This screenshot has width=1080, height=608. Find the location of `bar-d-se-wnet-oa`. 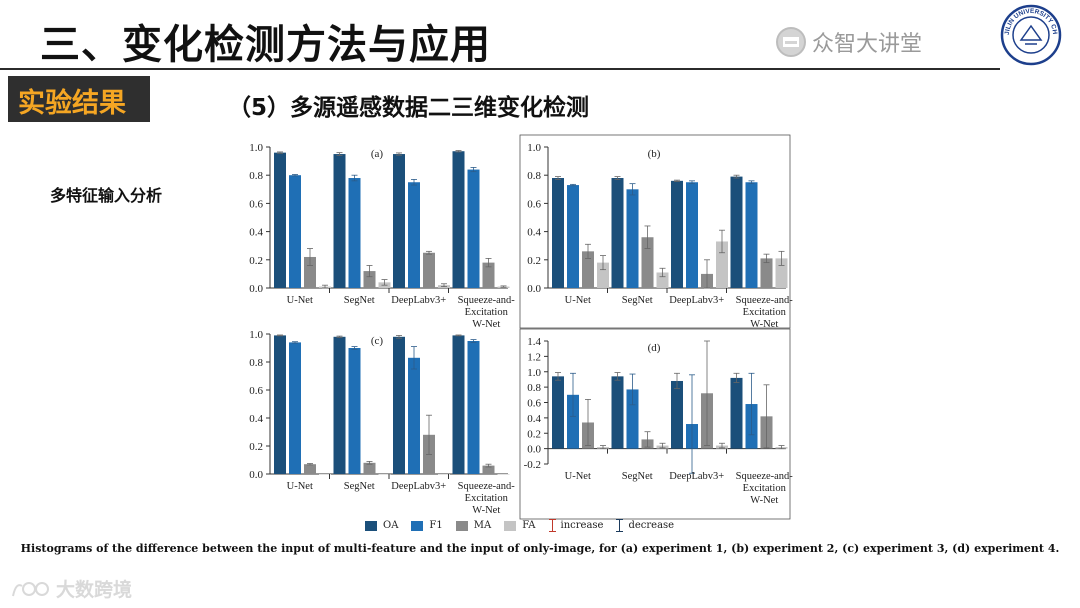

bar-d-se-wnet-oa is located at coordinates (736, 413).